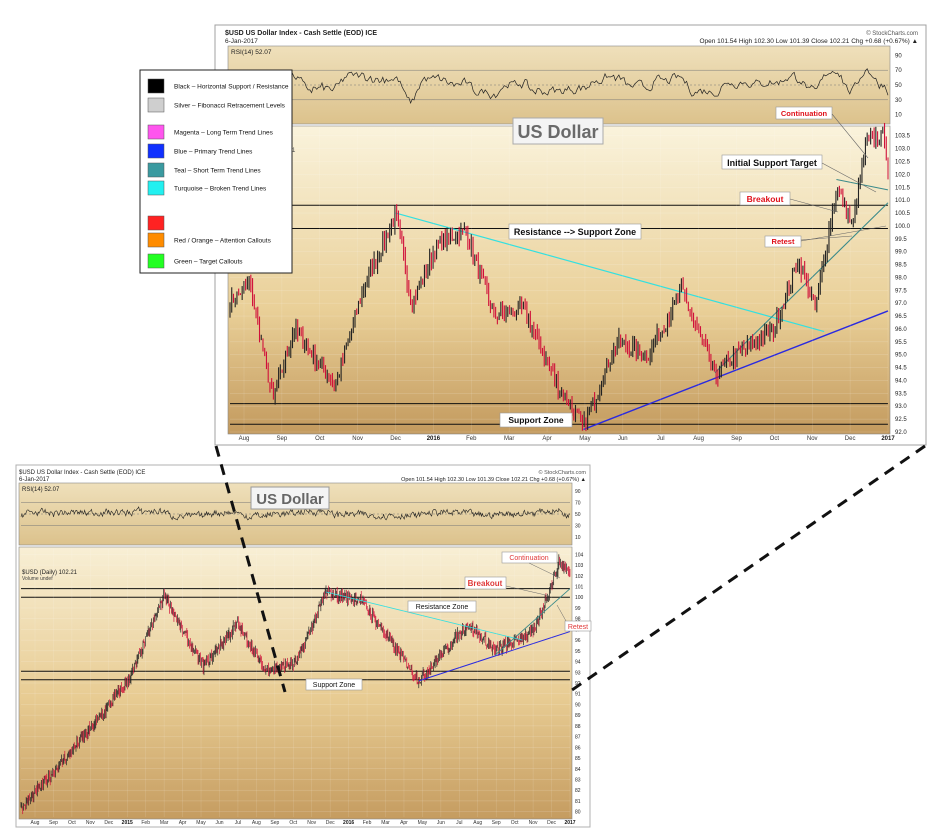 Image resolution: width=950 pixels, height=835 pixels. I want to click on bottom-resistance-box, so click(442, 606).